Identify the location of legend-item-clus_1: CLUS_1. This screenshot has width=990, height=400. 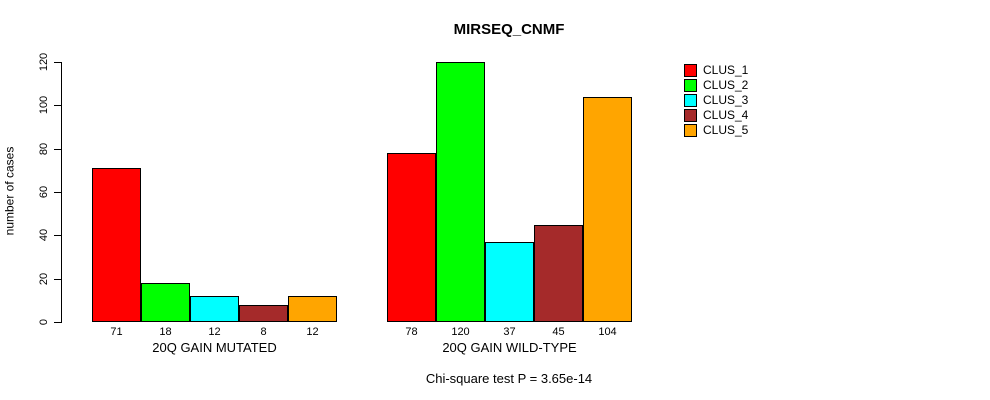
(716, 70).